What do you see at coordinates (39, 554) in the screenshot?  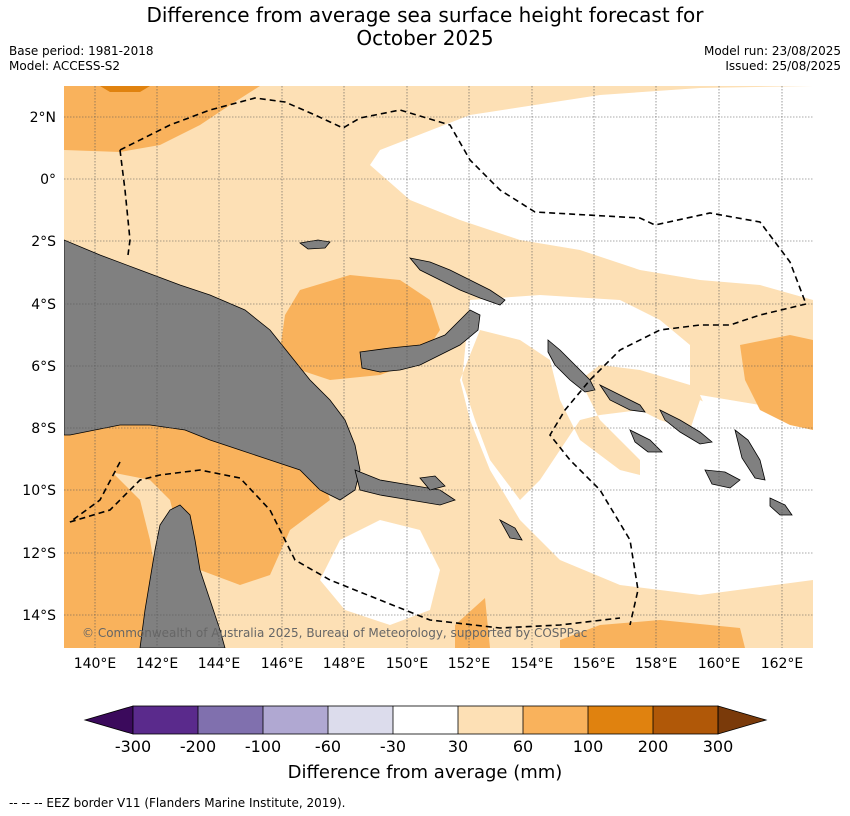 I see `lat-tick: 12°S` at bounding box center [39, 554].